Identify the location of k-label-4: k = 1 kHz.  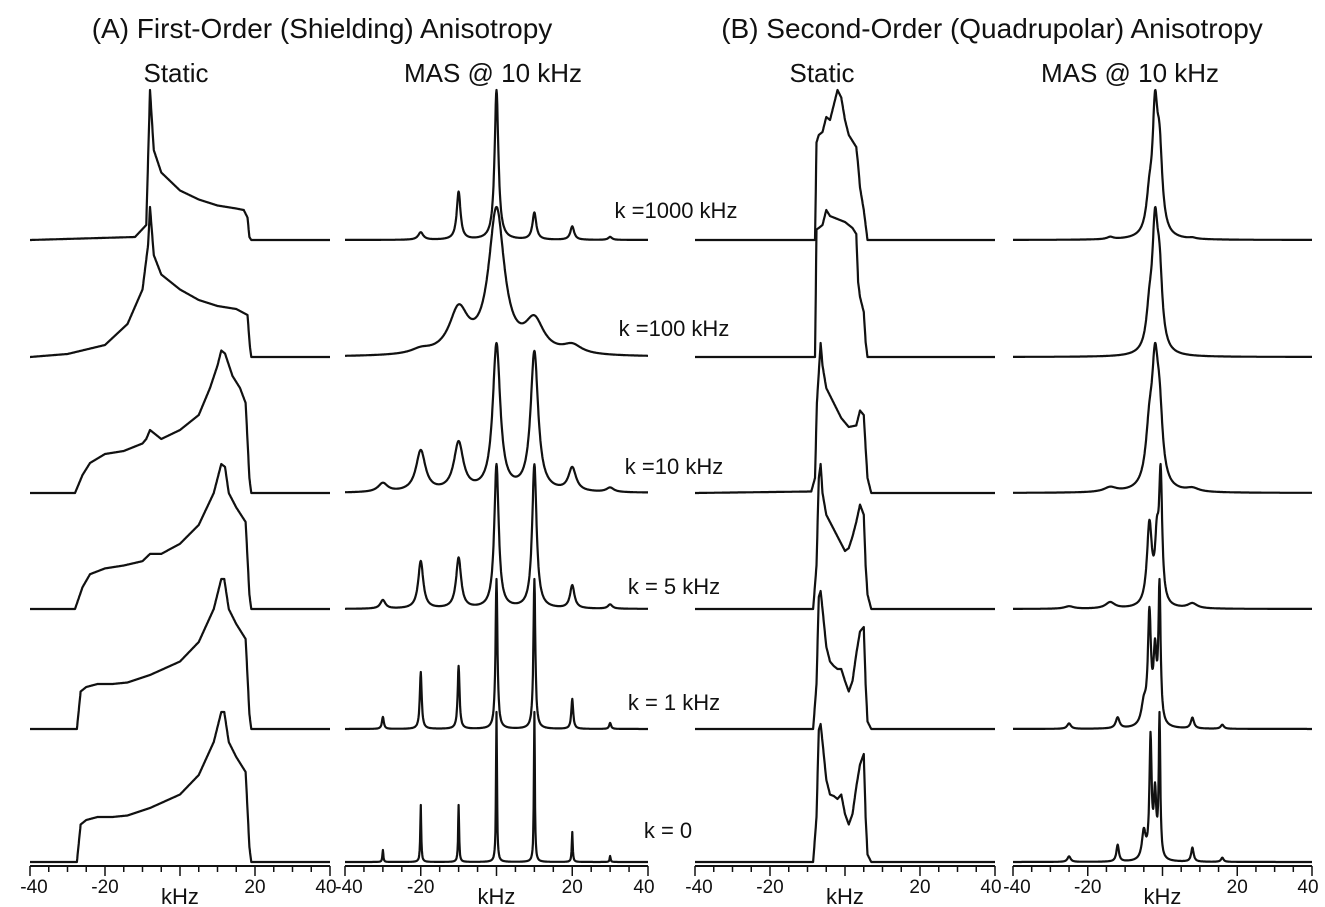
(674, 702).